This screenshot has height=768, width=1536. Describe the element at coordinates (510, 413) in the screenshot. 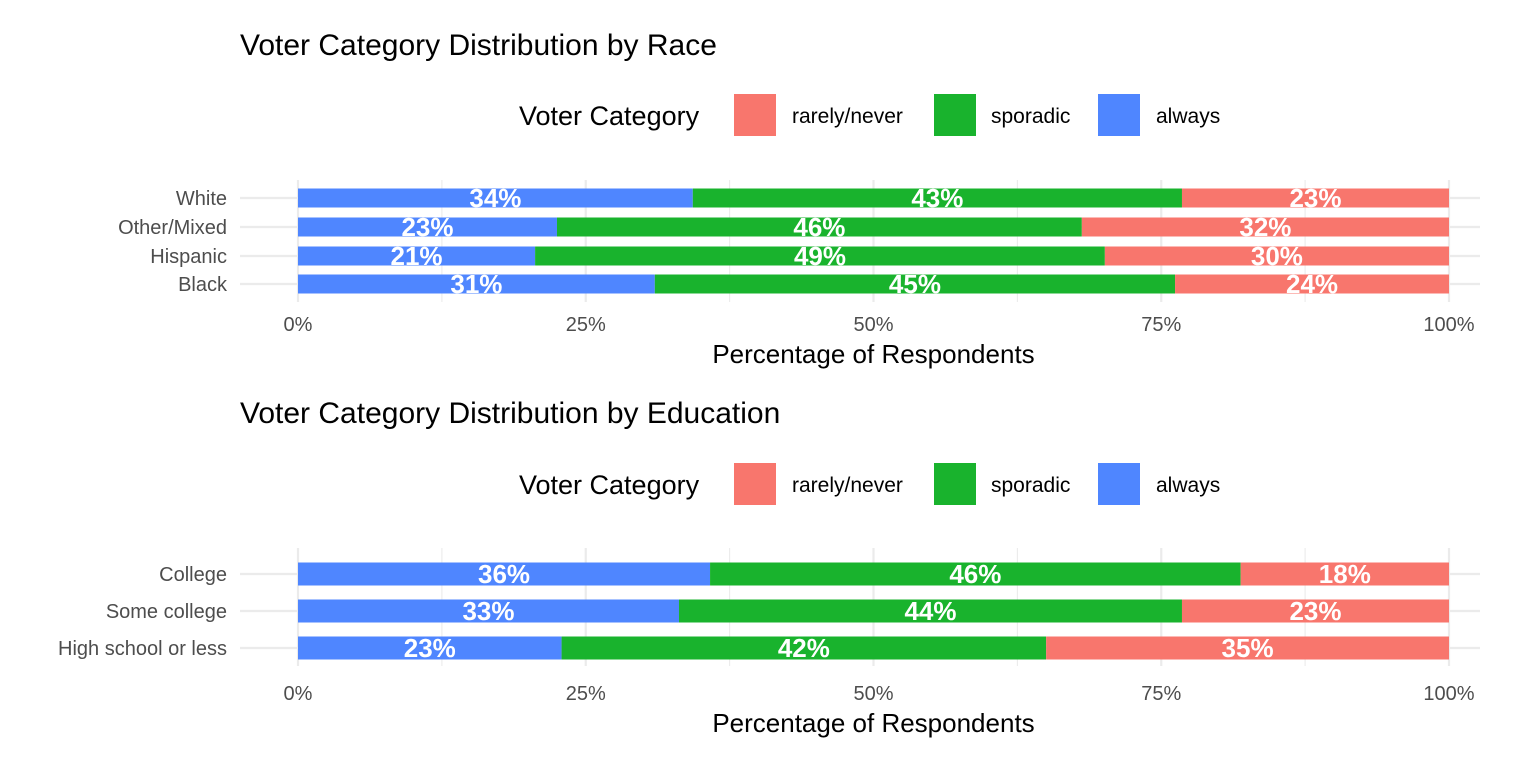

I see `chart-title: Voter Category Distribution by Education` at that location.